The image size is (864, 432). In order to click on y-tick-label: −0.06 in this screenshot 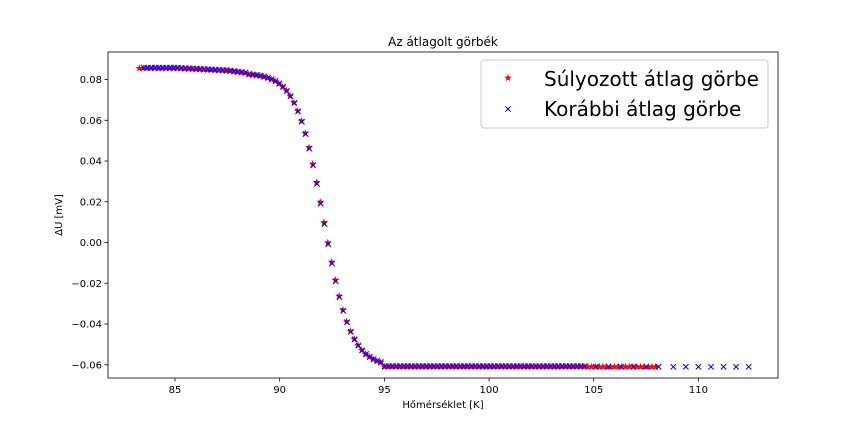, I will do `click(86, 365)`.